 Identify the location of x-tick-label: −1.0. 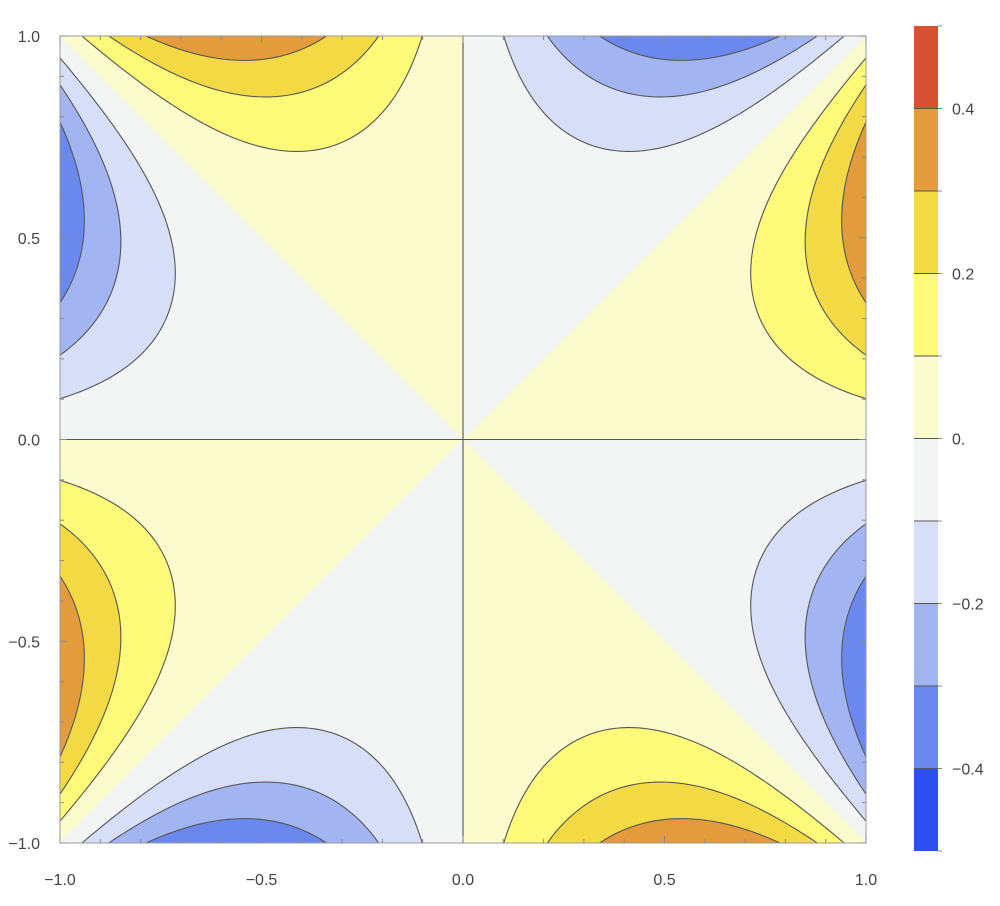
(60, 880).